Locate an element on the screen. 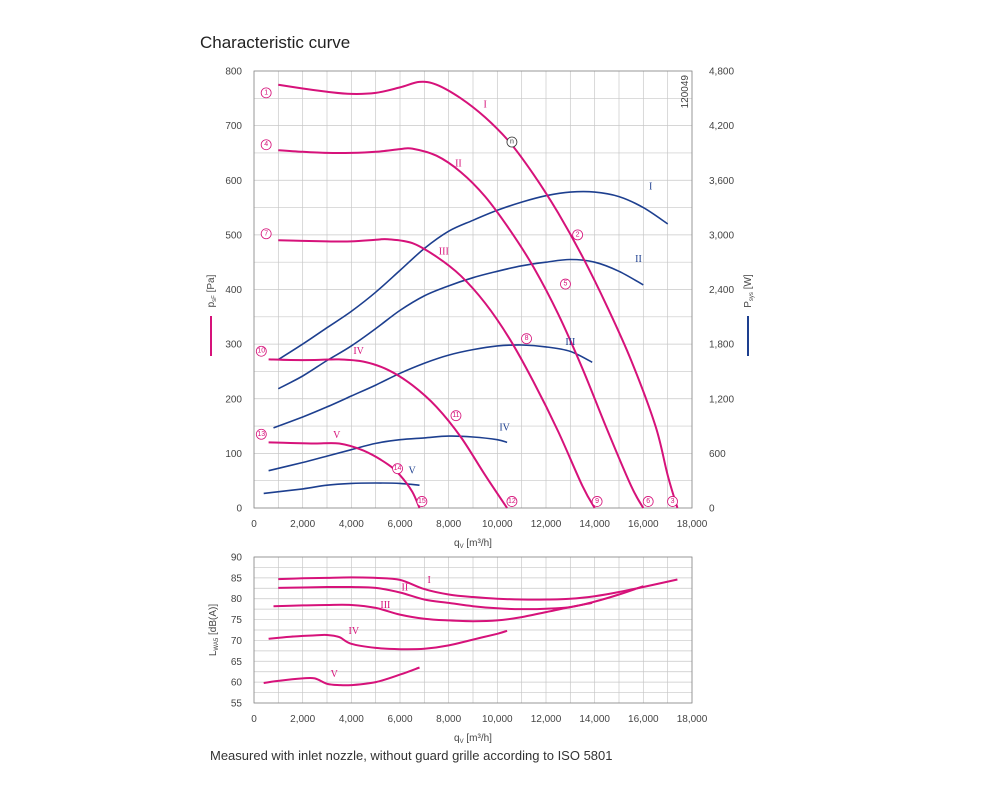  power-curve-I is located at coordinates (473, 275).